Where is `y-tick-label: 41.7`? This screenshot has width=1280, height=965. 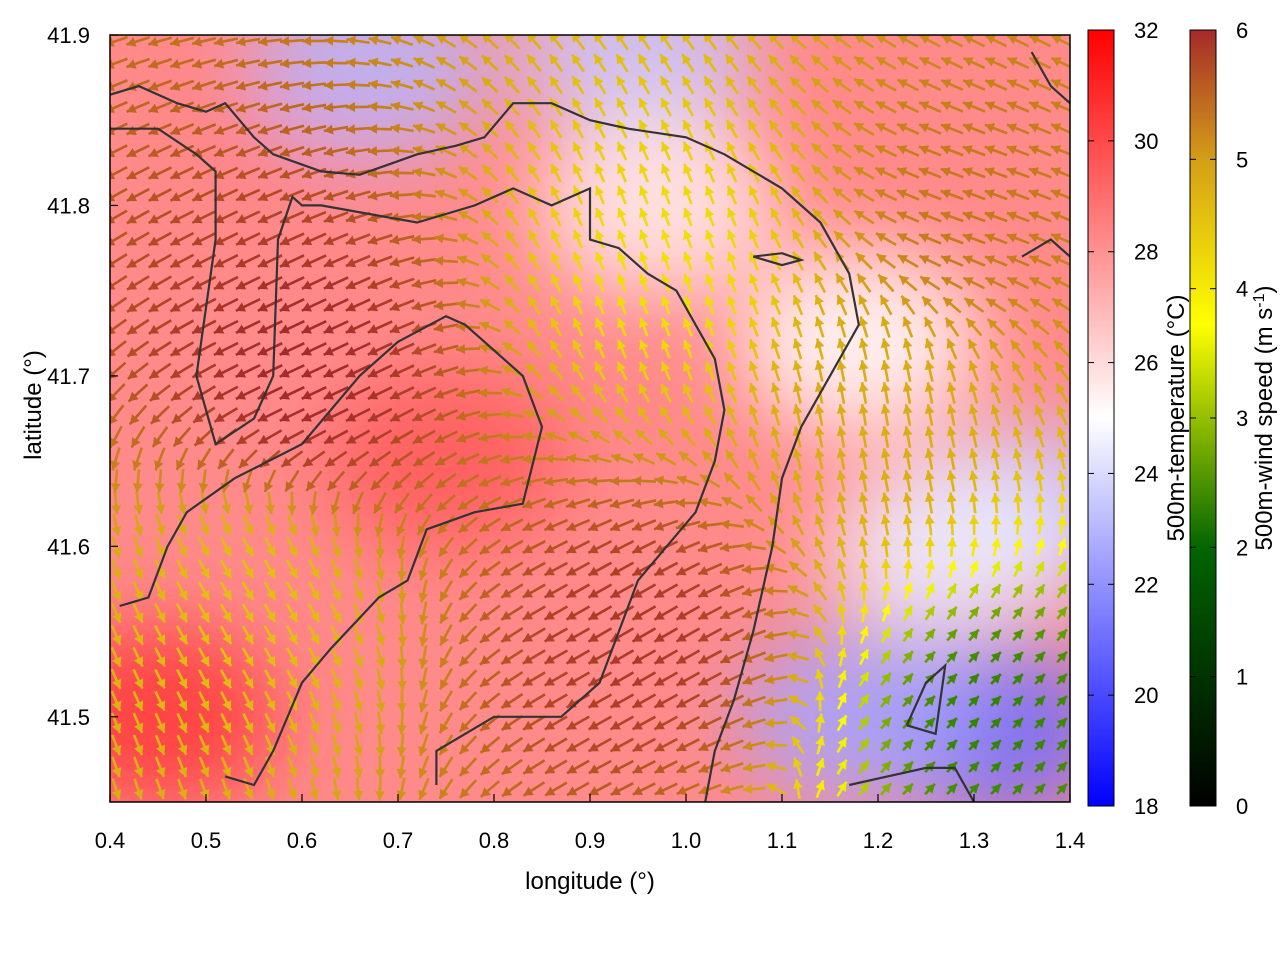
y-tick-label: 41.7 is located at coordinates (68, 376).